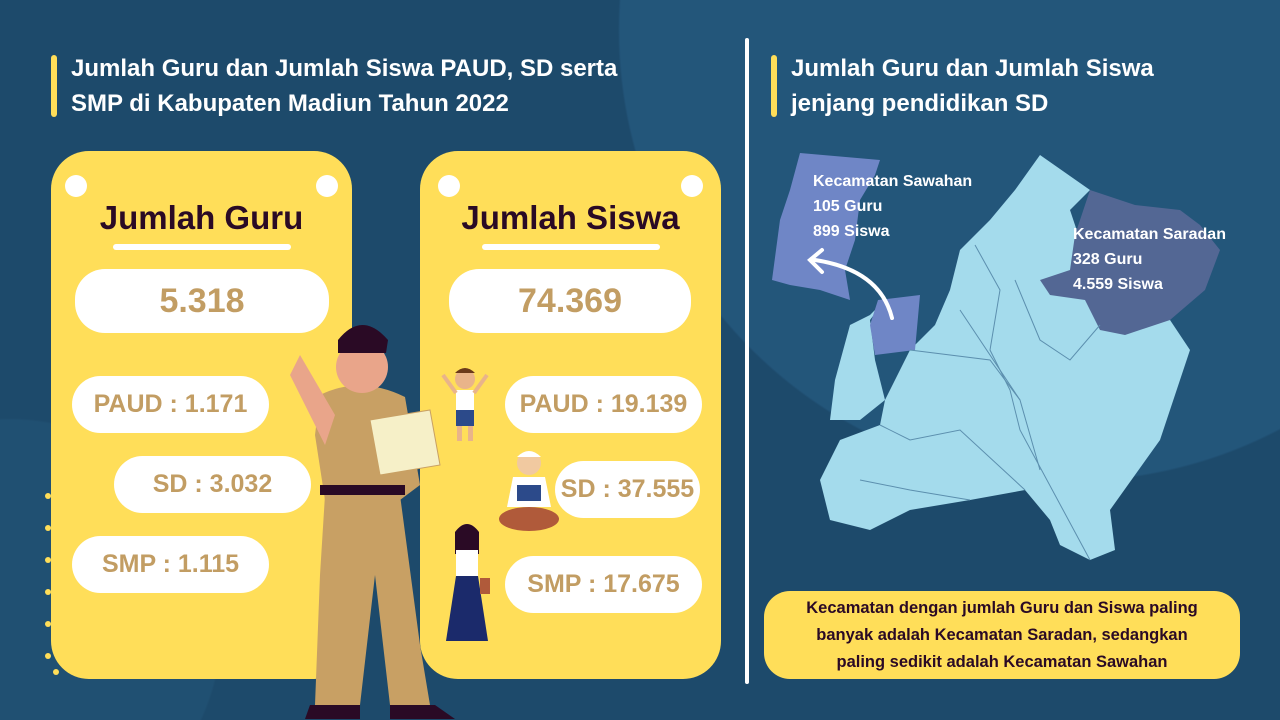 This screenshot has height=720, width=1280. Describe the element at coordinates (212, 484) in the screenshot. I see `guru-sd: SD : 3.032` at that location.